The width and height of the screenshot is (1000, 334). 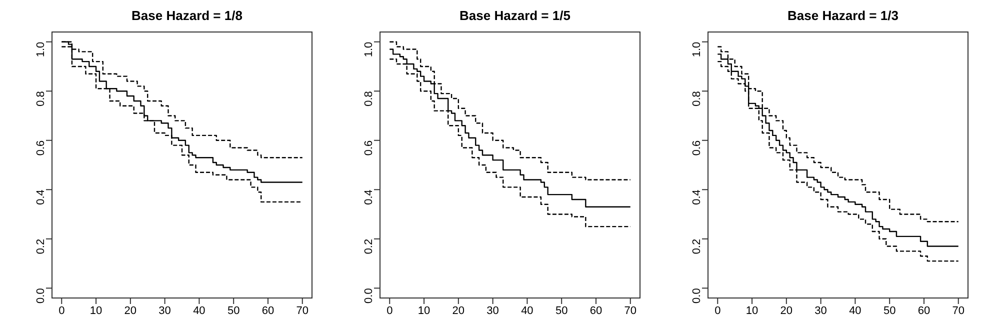 I want to click on chart-title: Base Hazard = 1/5, so click(x=515, y=16).